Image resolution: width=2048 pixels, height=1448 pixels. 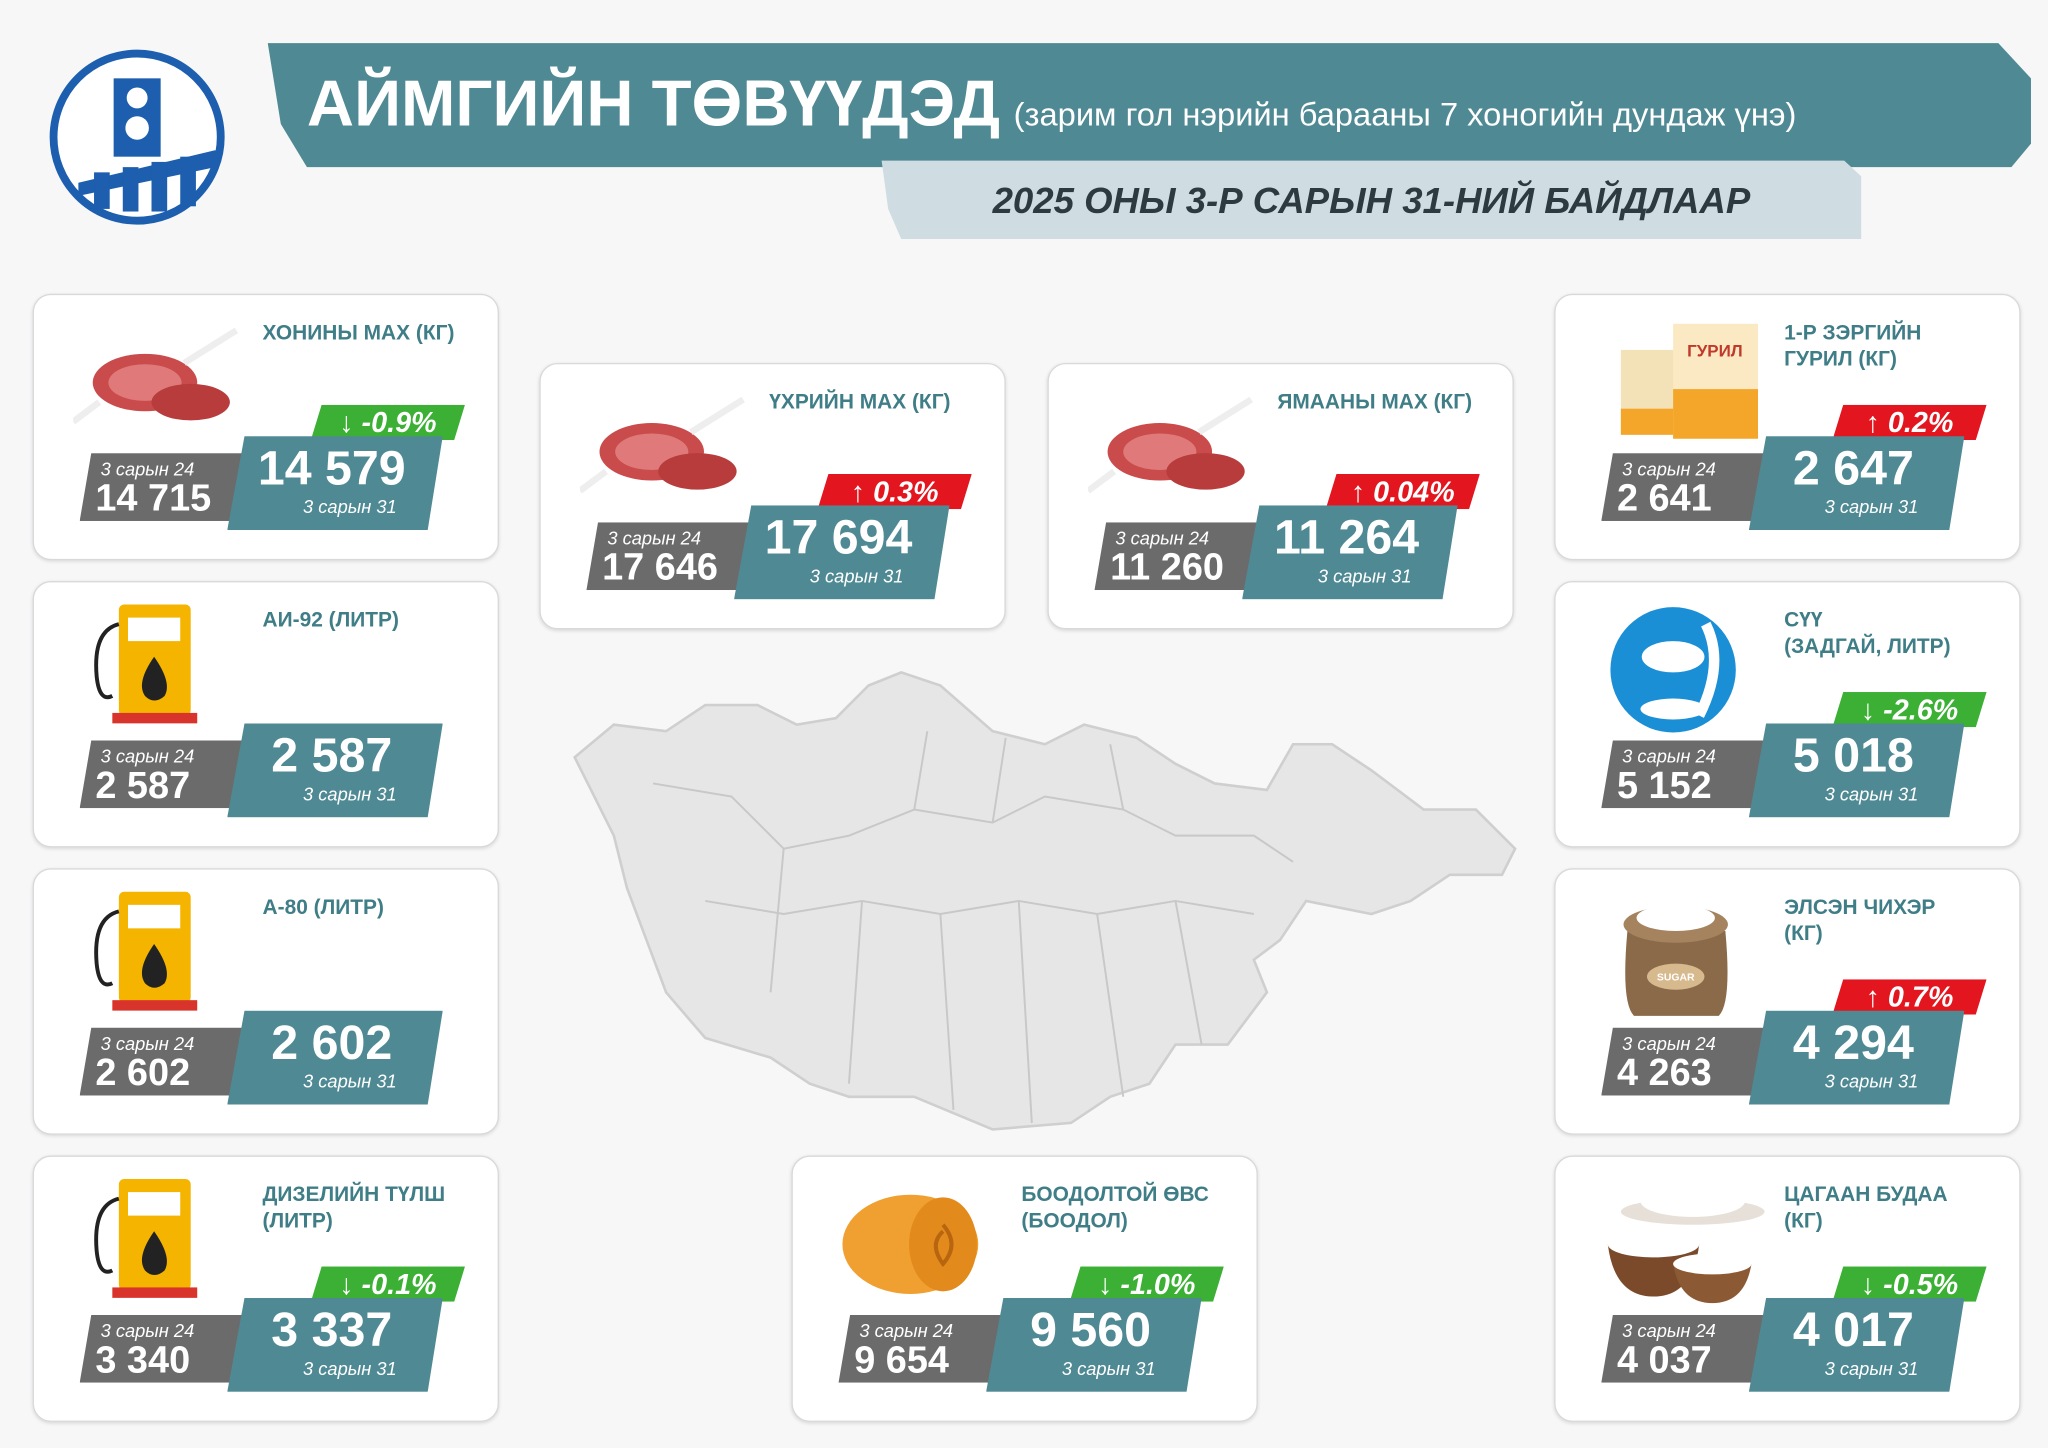 What do you see at coordinates (1853, 468) in the screenshot?
I see `current-value: 2 647` at bounding box center [1853, 468].